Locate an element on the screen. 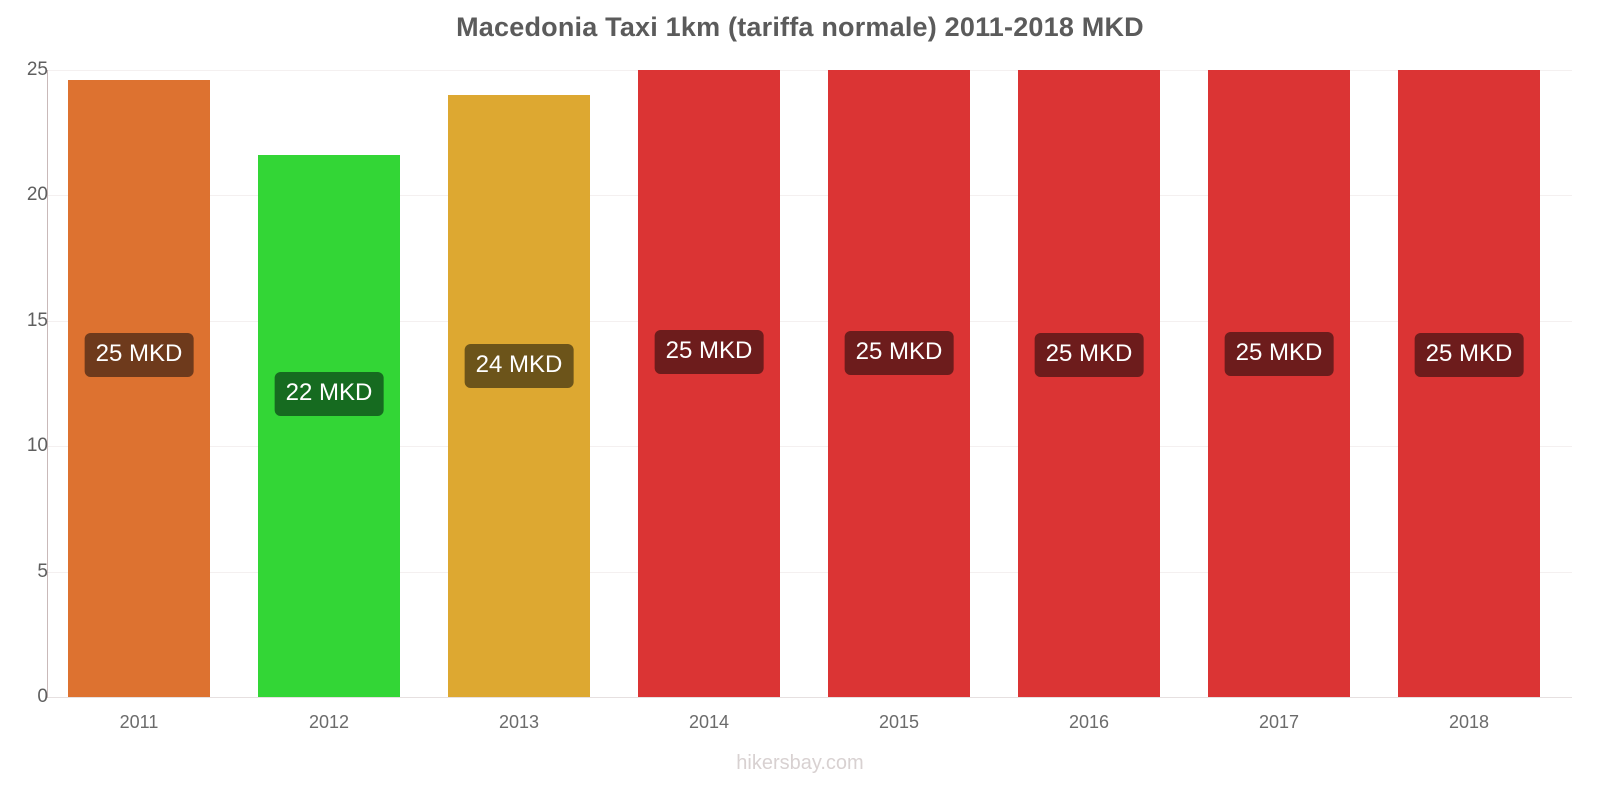 The image size is (1600, 800). x-tick-label-2011: 2011 is located at coordinates (139, 722).